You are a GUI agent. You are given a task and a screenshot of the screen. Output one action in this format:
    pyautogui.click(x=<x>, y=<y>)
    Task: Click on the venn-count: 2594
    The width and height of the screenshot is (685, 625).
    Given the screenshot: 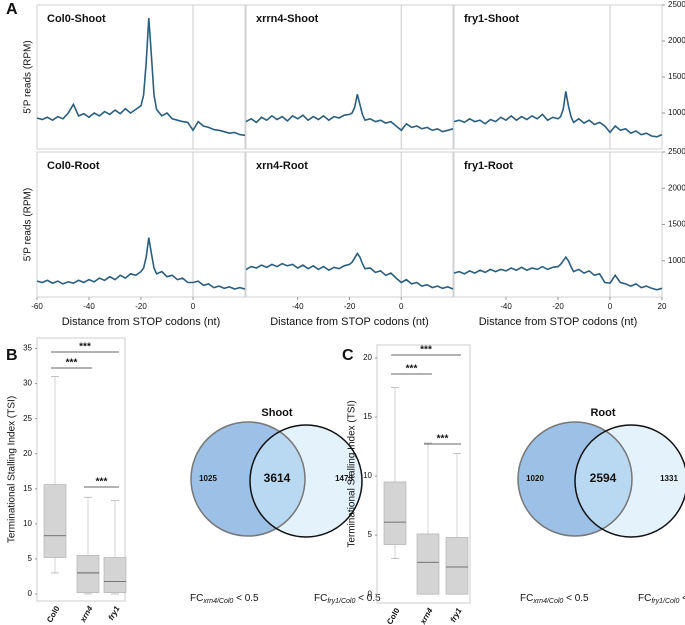 What is the action you would take?
    pyautogui.click(x=603, y=478)
    